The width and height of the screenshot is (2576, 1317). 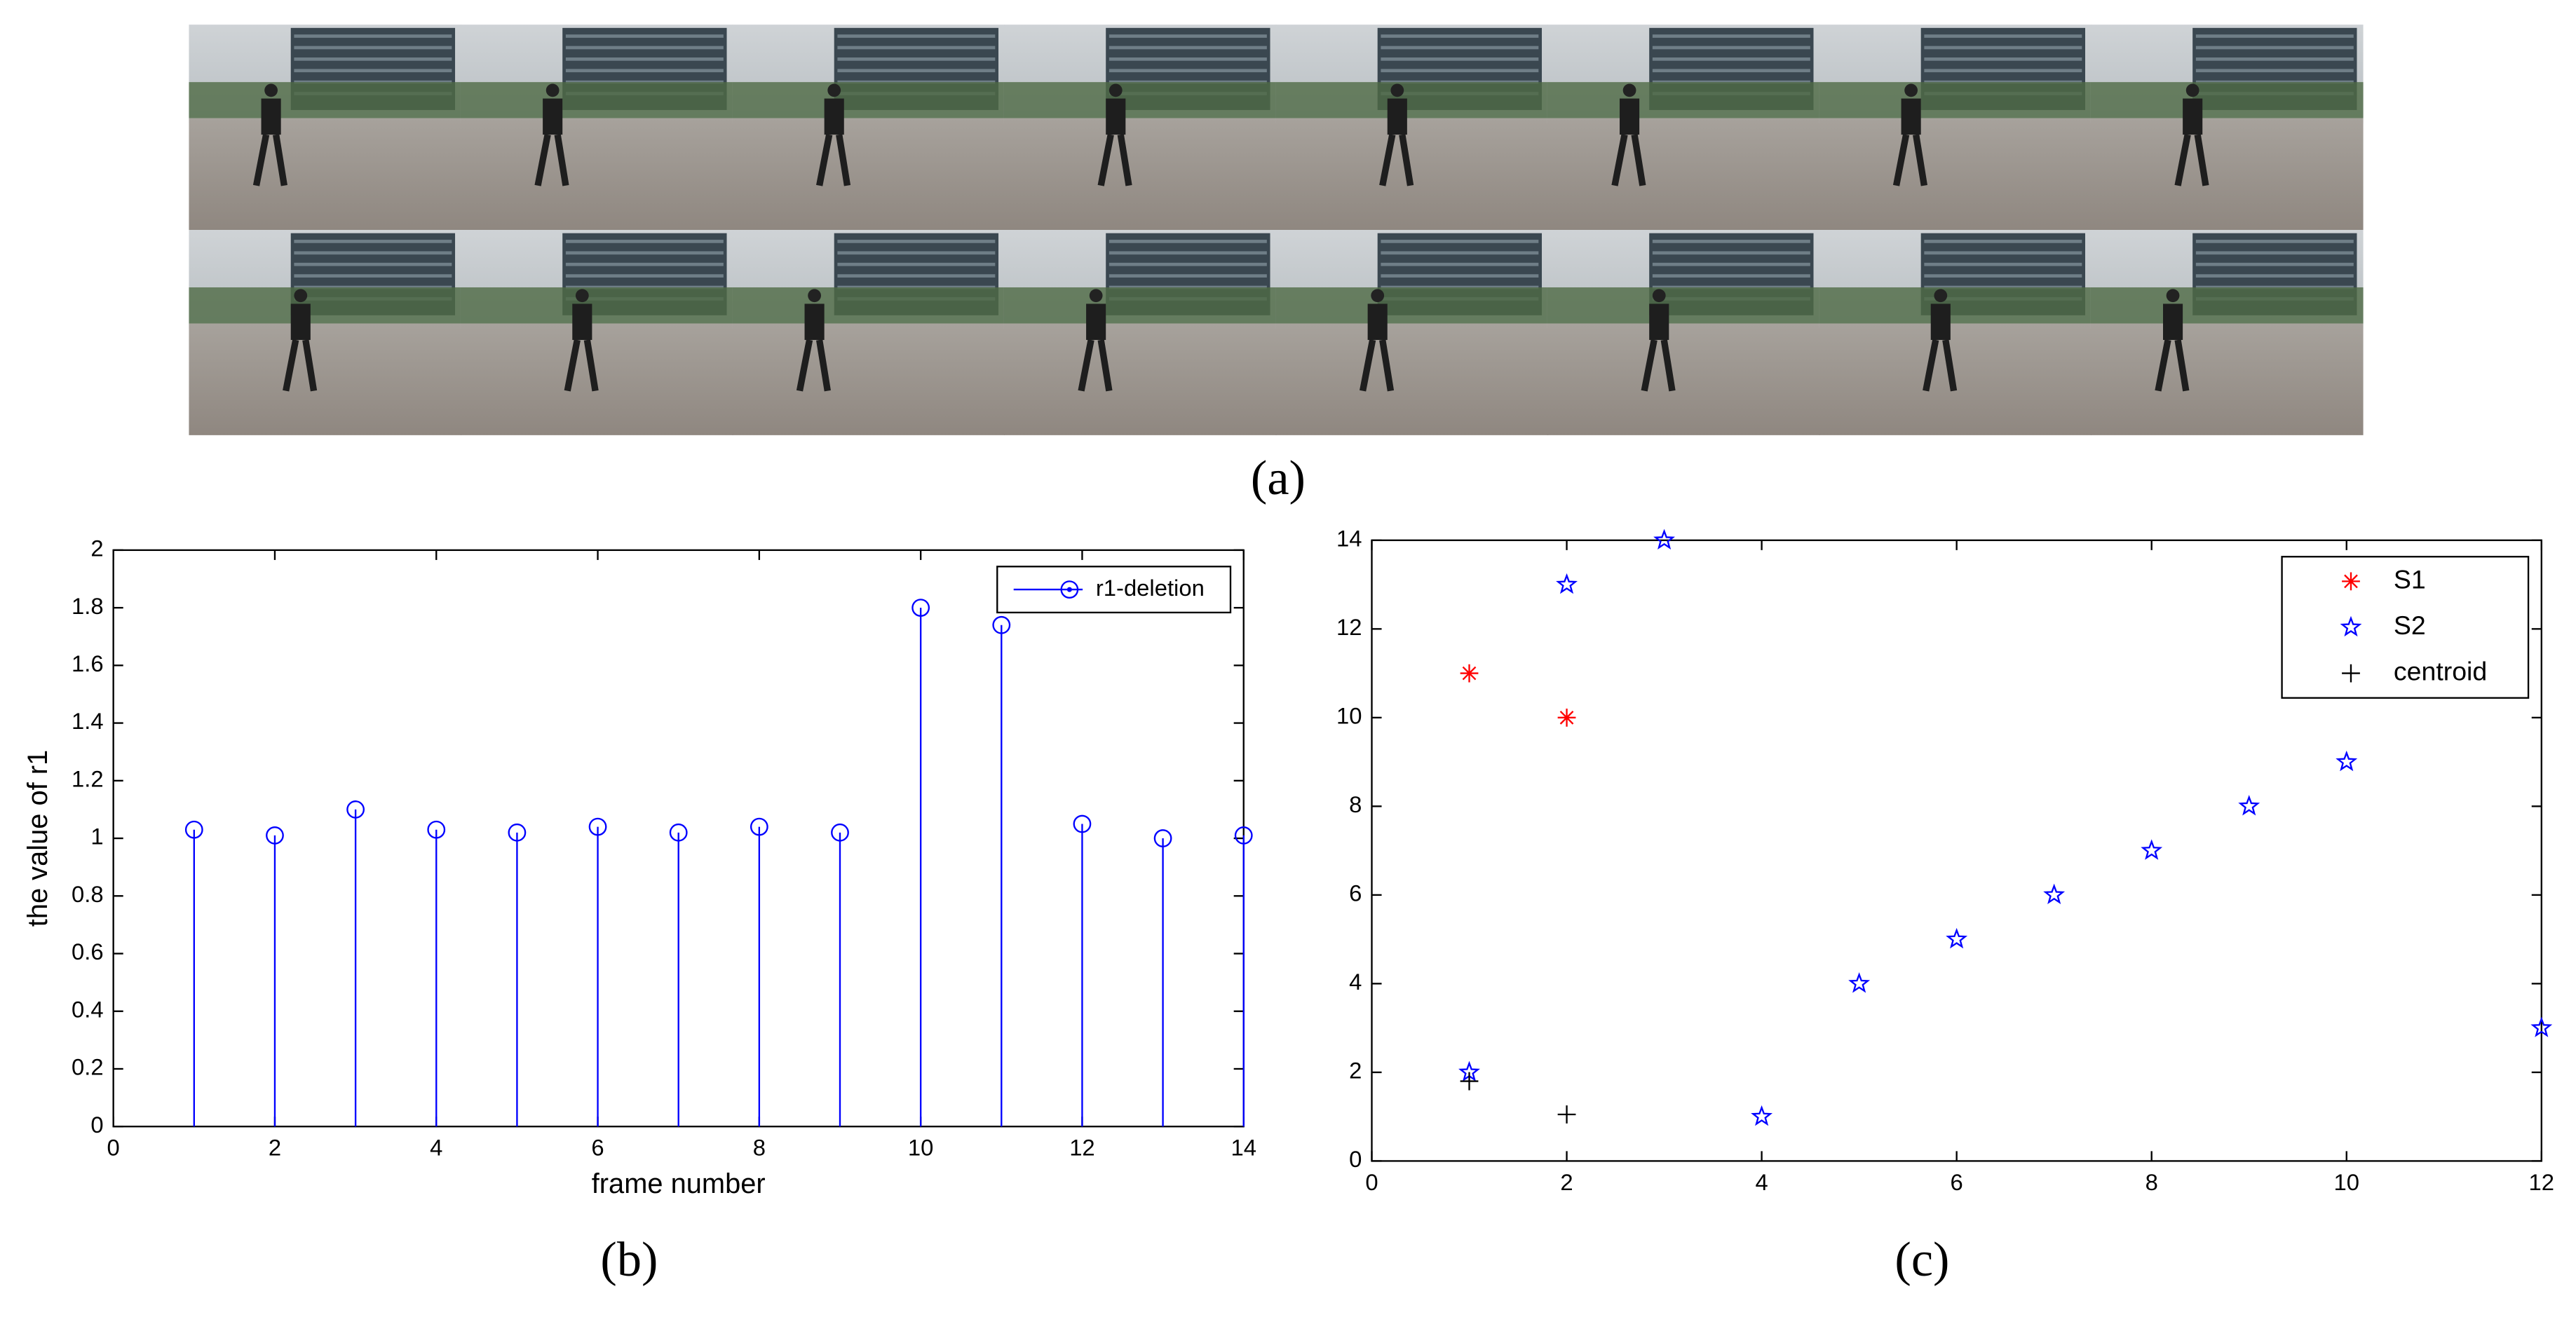 I want to click on y-tick-label: 1.2, so click(x=88, y=778).